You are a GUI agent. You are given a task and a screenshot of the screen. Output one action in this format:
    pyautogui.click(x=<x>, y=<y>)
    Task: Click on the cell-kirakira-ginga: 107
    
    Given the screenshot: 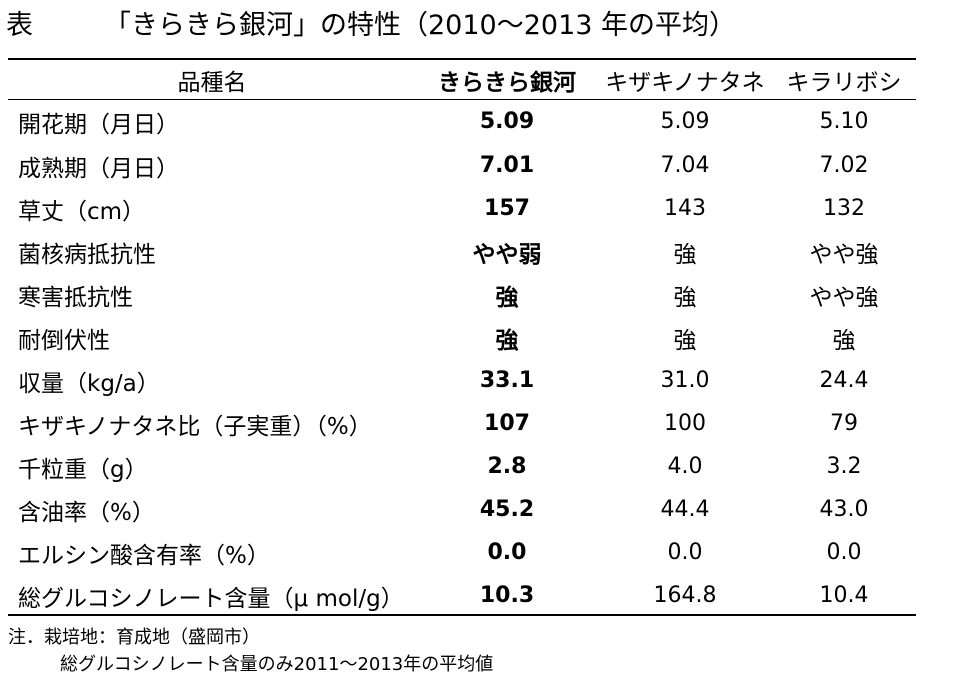 What is the action you would take?
    pyautogui.click(x=507, y=423)
    